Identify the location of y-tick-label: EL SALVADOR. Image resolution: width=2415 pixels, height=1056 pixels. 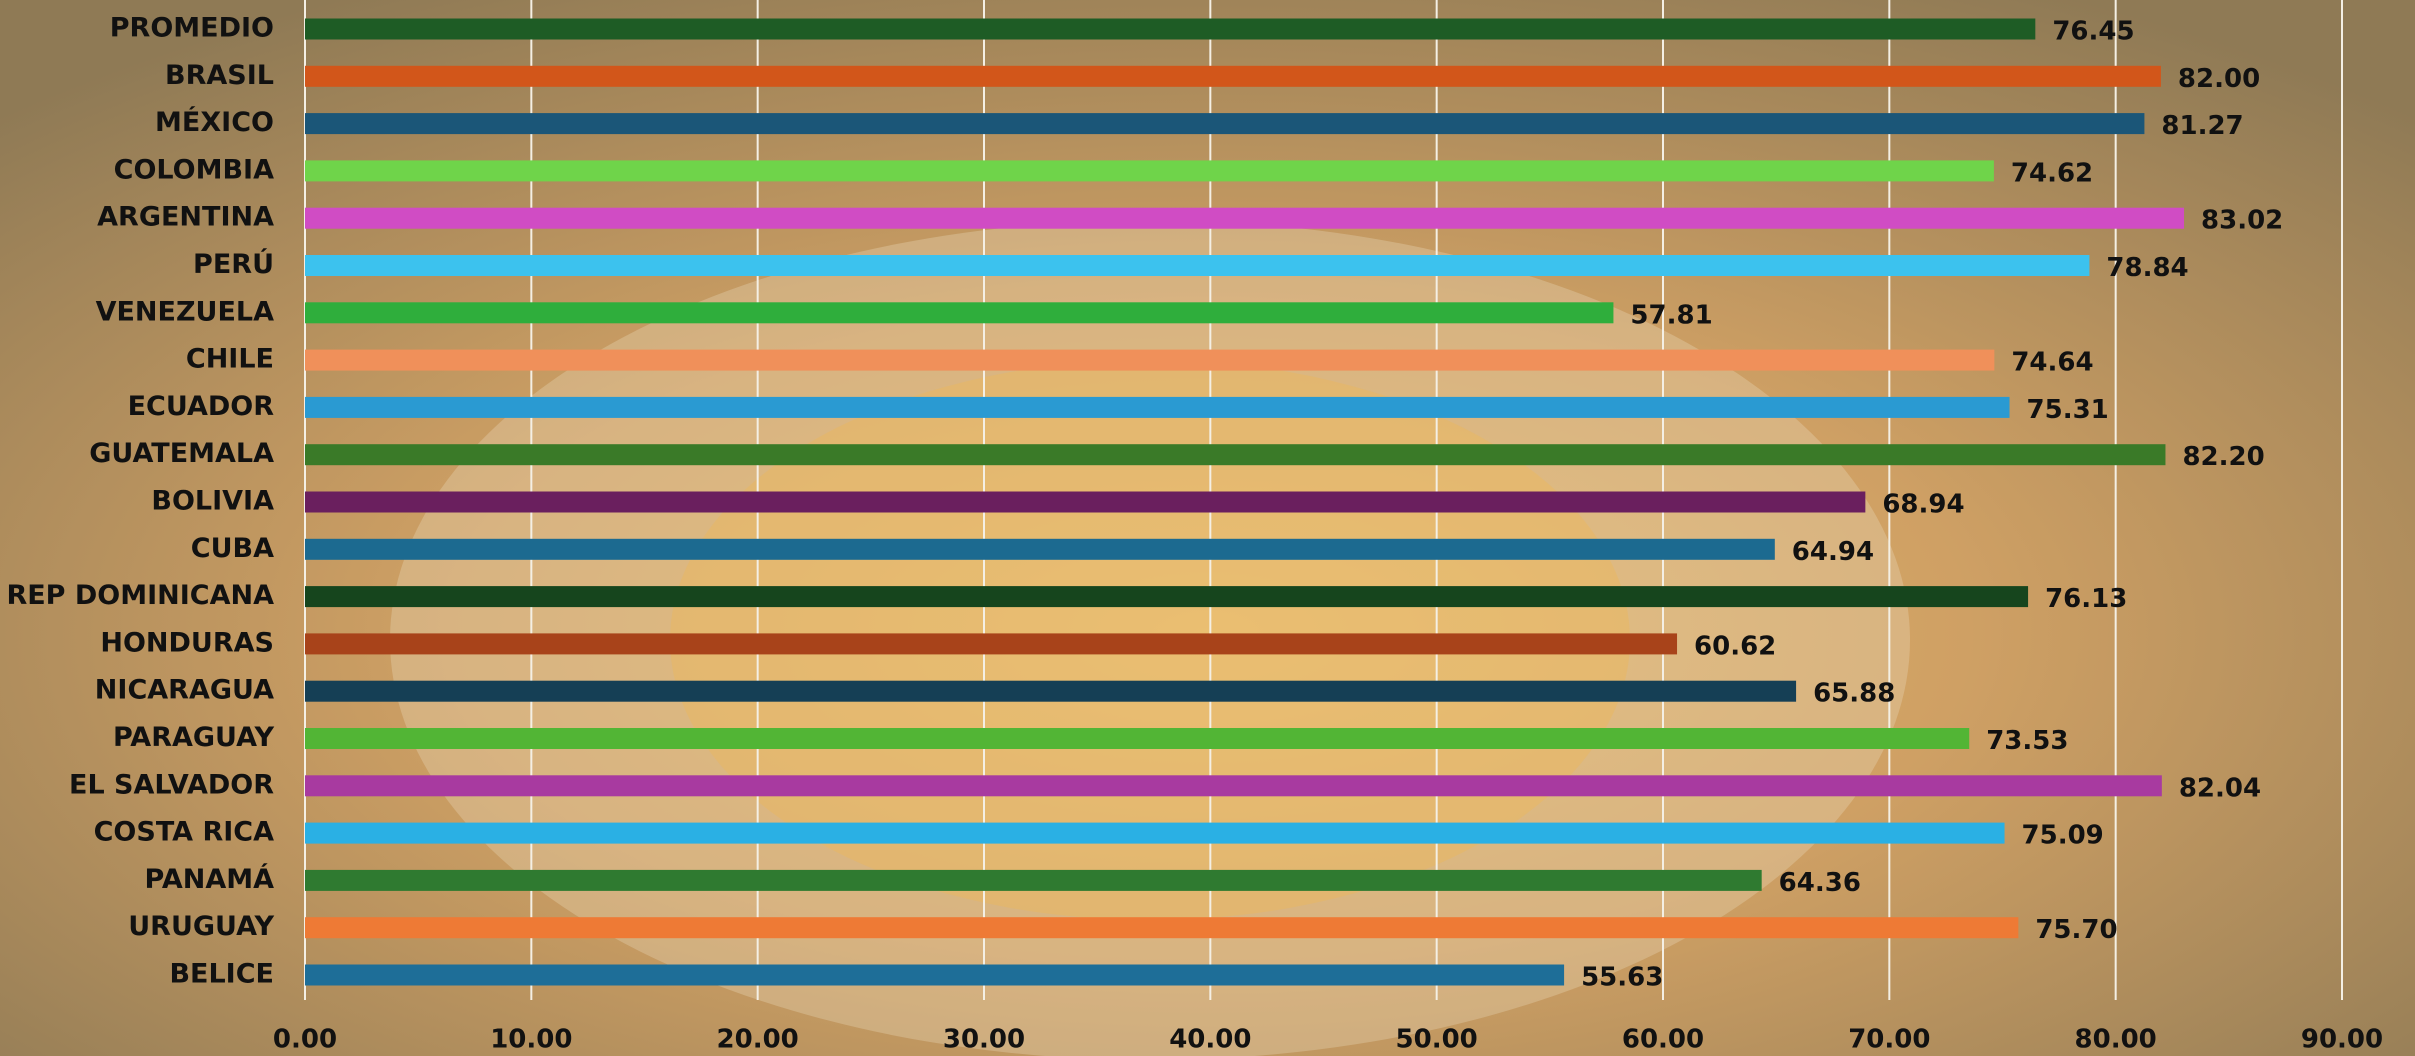
(171, 784).